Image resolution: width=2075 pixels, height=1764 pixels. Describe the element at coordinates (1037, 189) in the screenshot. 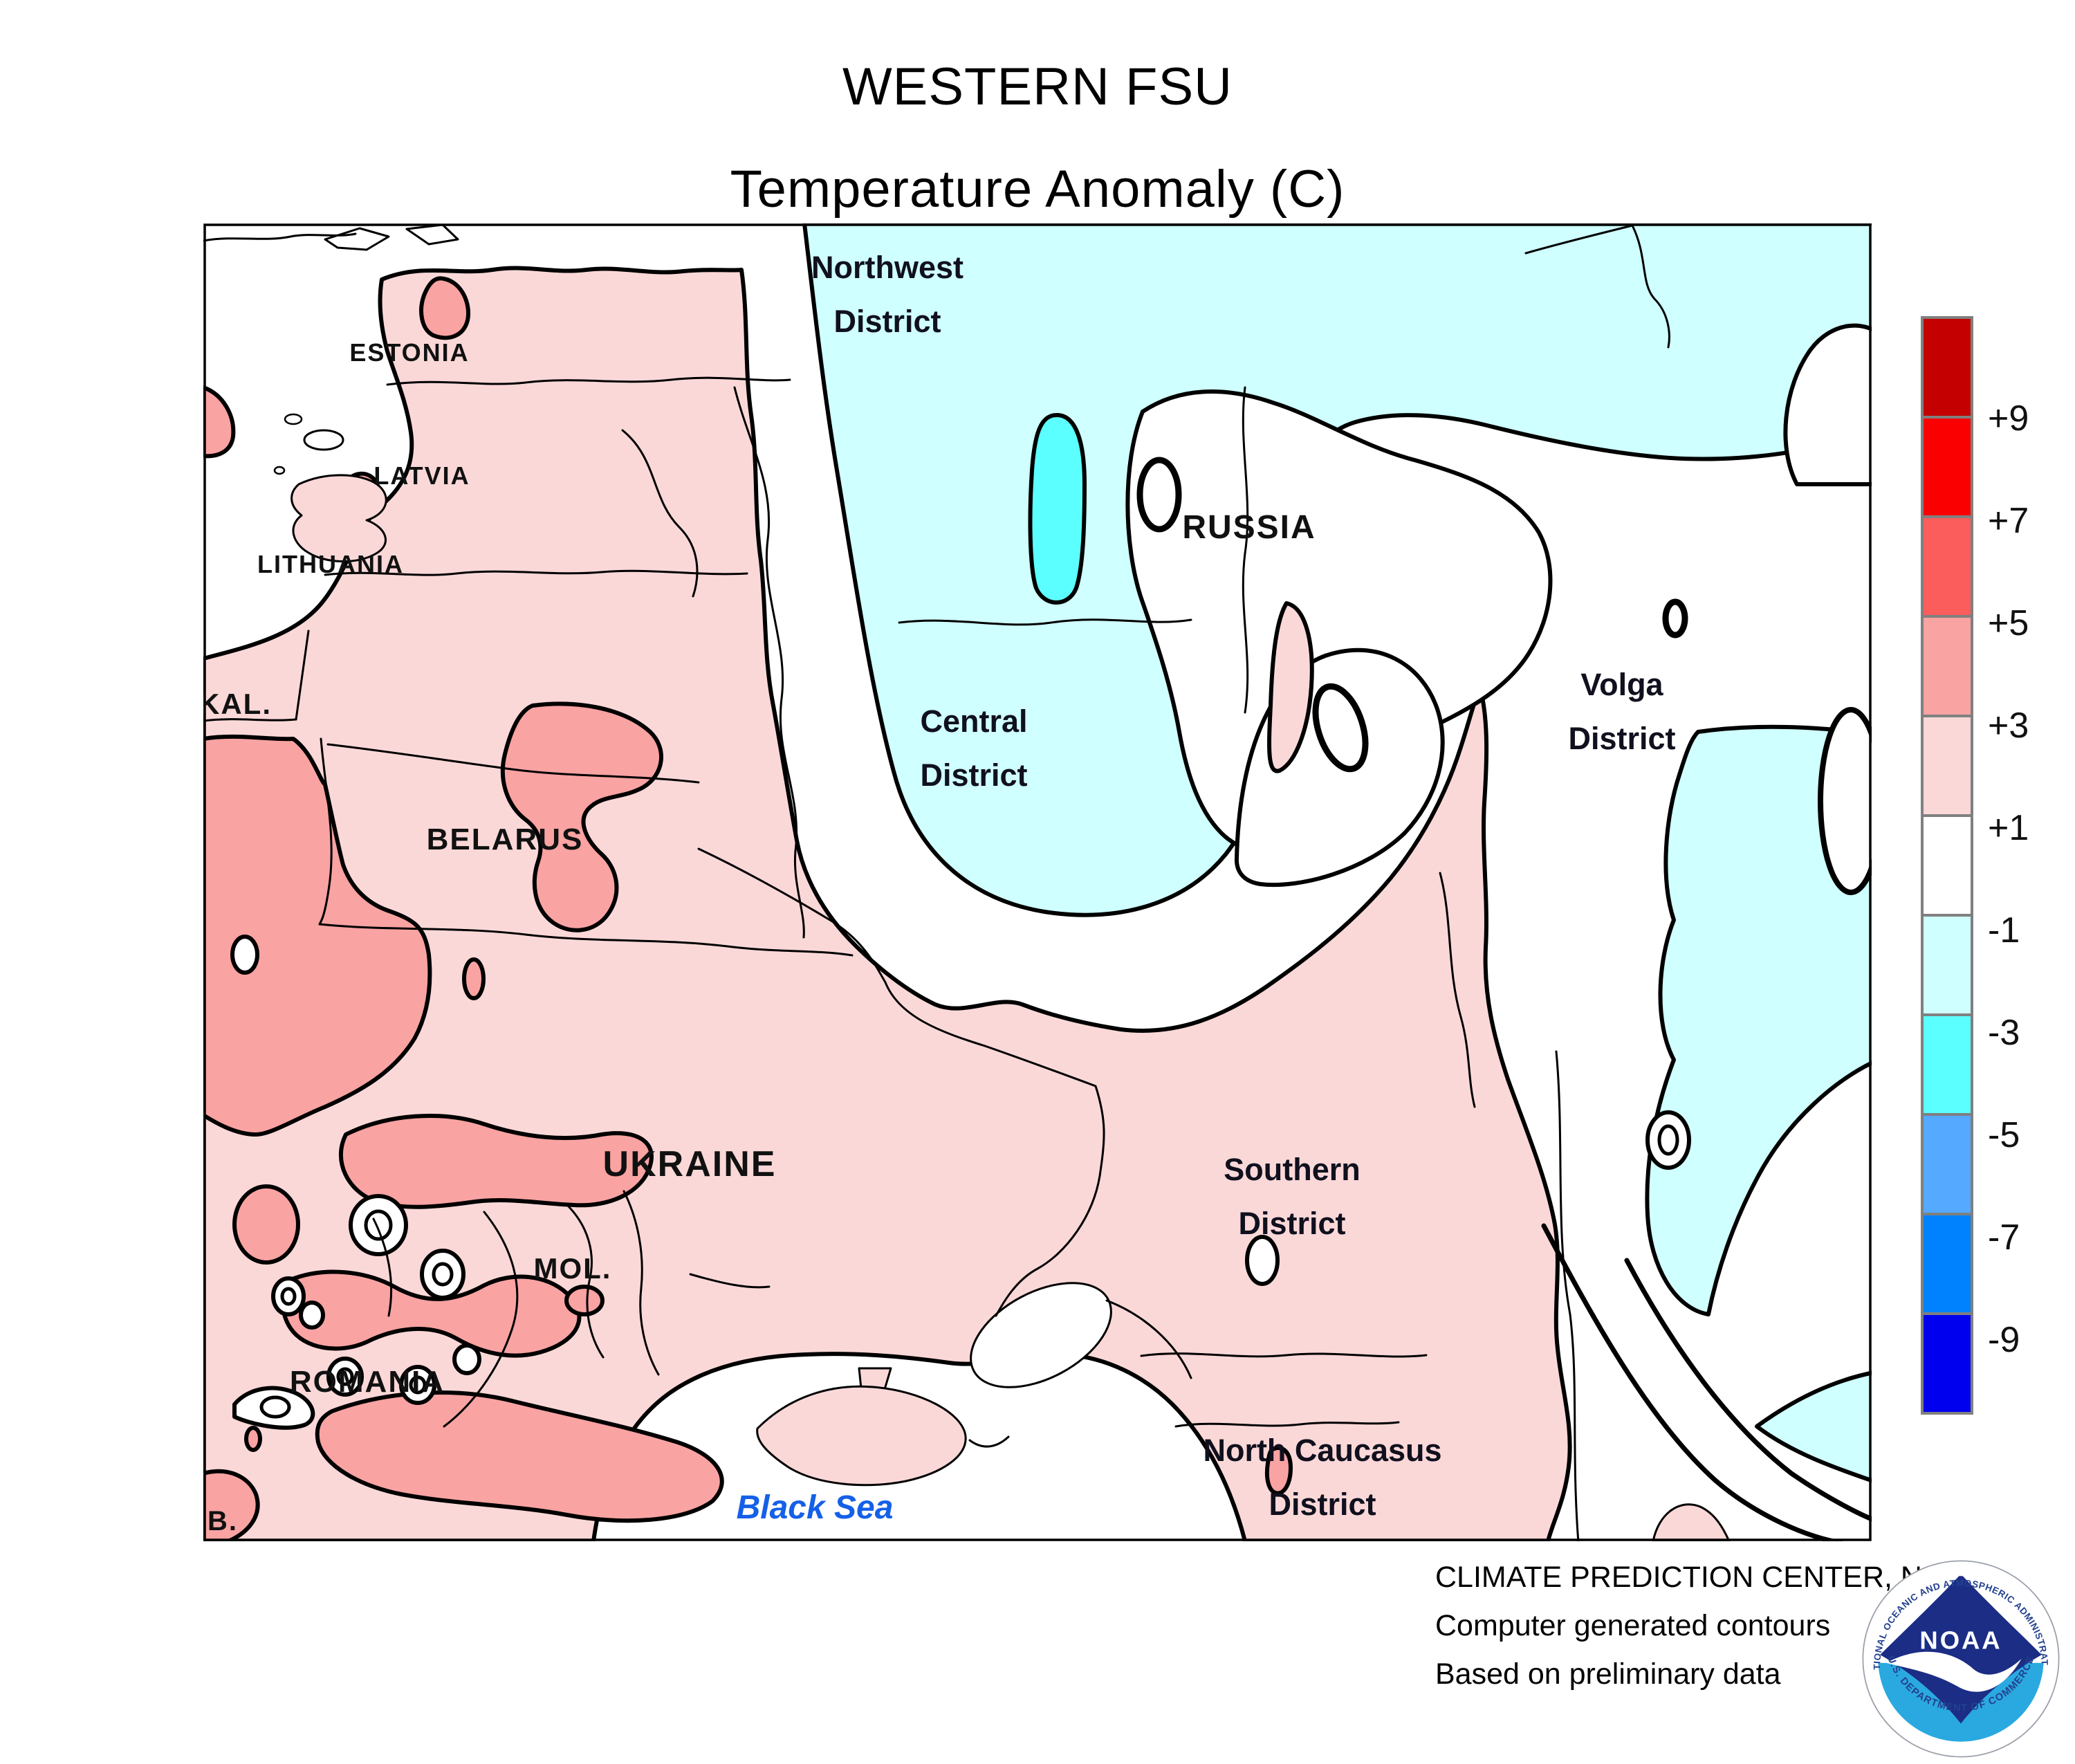

I see `title-variable: Temperature Anomaly (C)` at that location.